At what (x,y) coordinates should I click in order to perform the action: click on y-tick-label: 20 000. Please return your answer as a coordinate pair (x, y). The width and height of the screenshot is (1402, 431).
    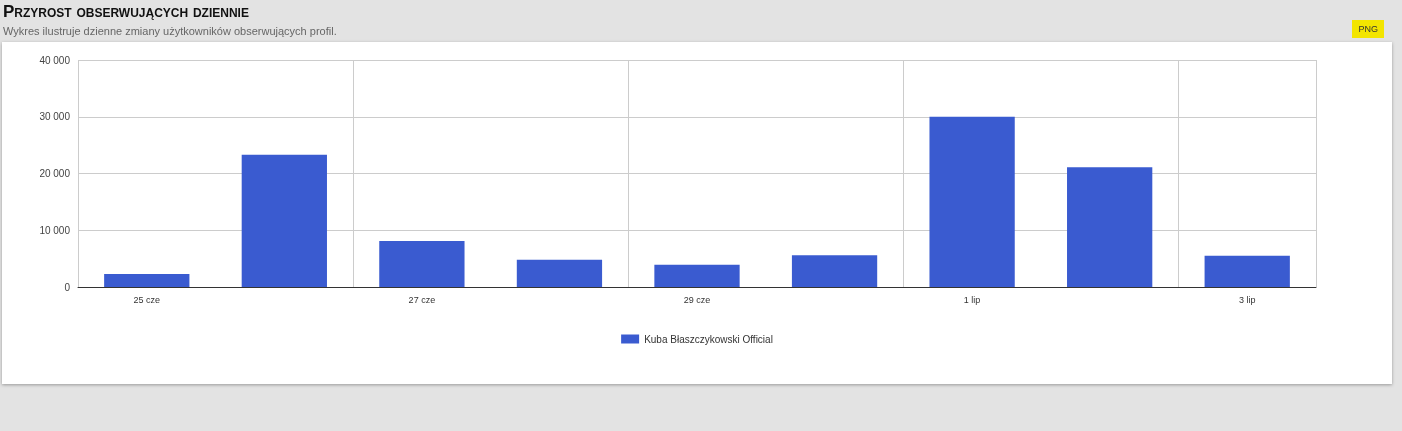
    Looking at the image, I should click on (55, 173).